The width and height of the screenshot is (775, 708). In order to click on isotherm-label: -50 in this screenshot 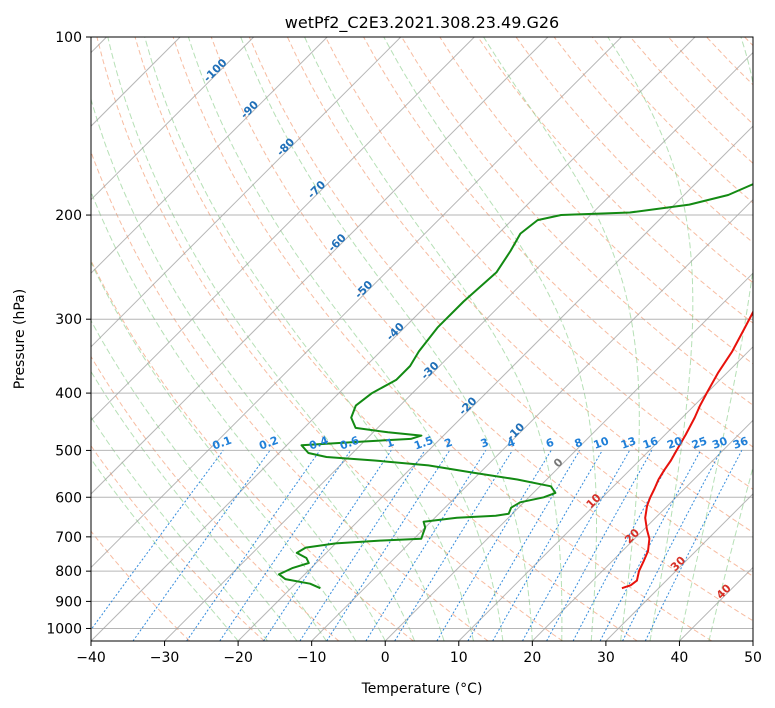, I will do `click(363, 289)`.